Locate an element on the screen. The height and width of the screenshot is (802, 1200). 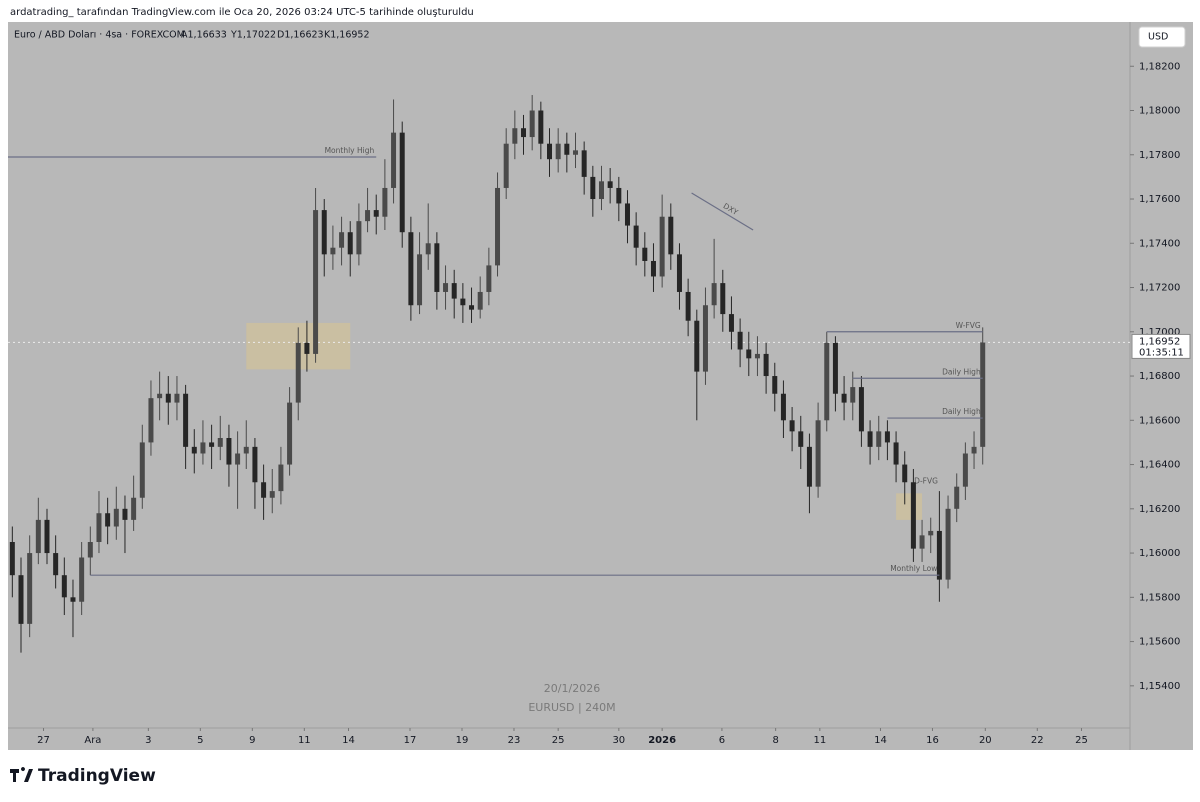
legend-symbol: Euro / ABD Doları · 4sa · FOREXCOM is located at coordinates (99, 35).